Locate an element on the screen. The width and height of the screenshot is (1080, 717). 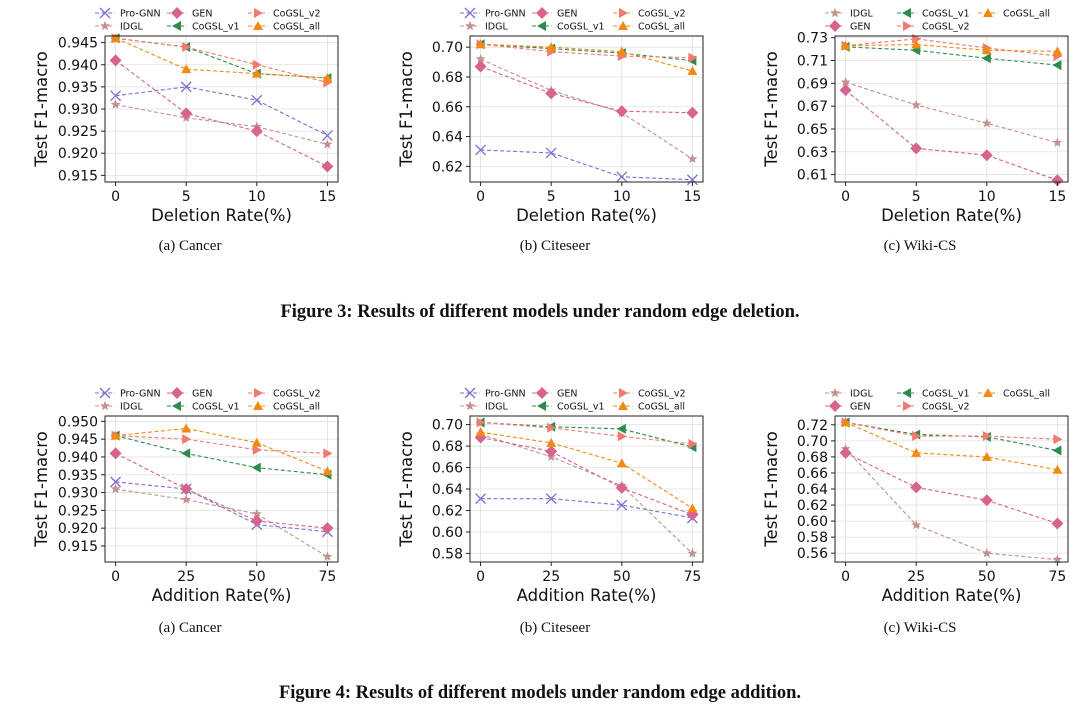
c0-series-pro-gnn is located at coordinates (221, 111).